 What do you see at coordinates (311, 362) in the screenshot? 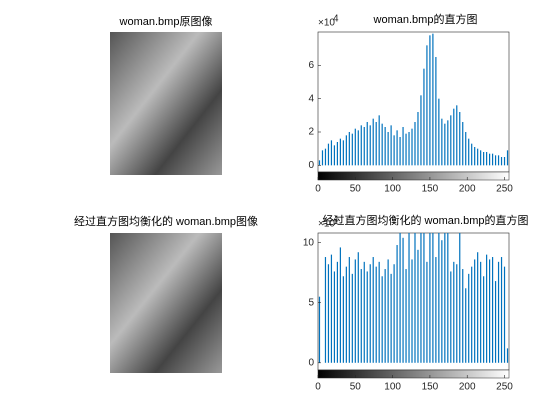
I see `y-tick-label: 0` at bounding box center [311, 362].